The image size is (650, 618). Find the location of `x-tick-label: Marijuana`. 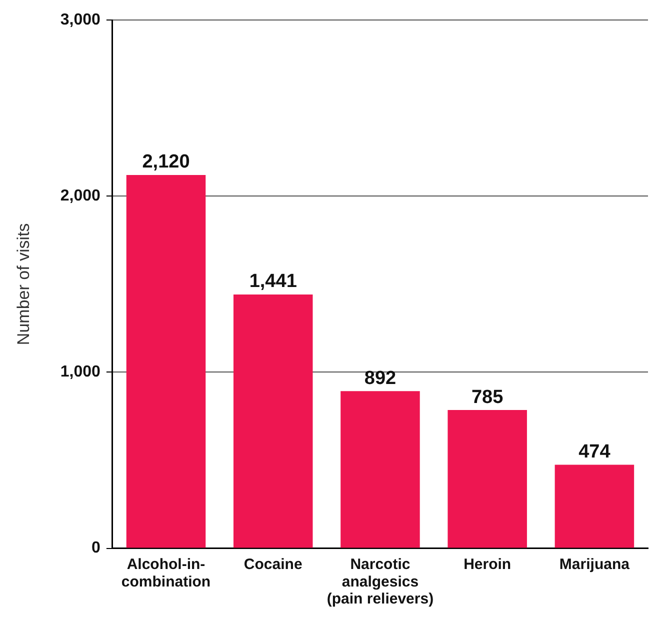

x-tick-label: Marijuana is located at coordinates (594, 565).